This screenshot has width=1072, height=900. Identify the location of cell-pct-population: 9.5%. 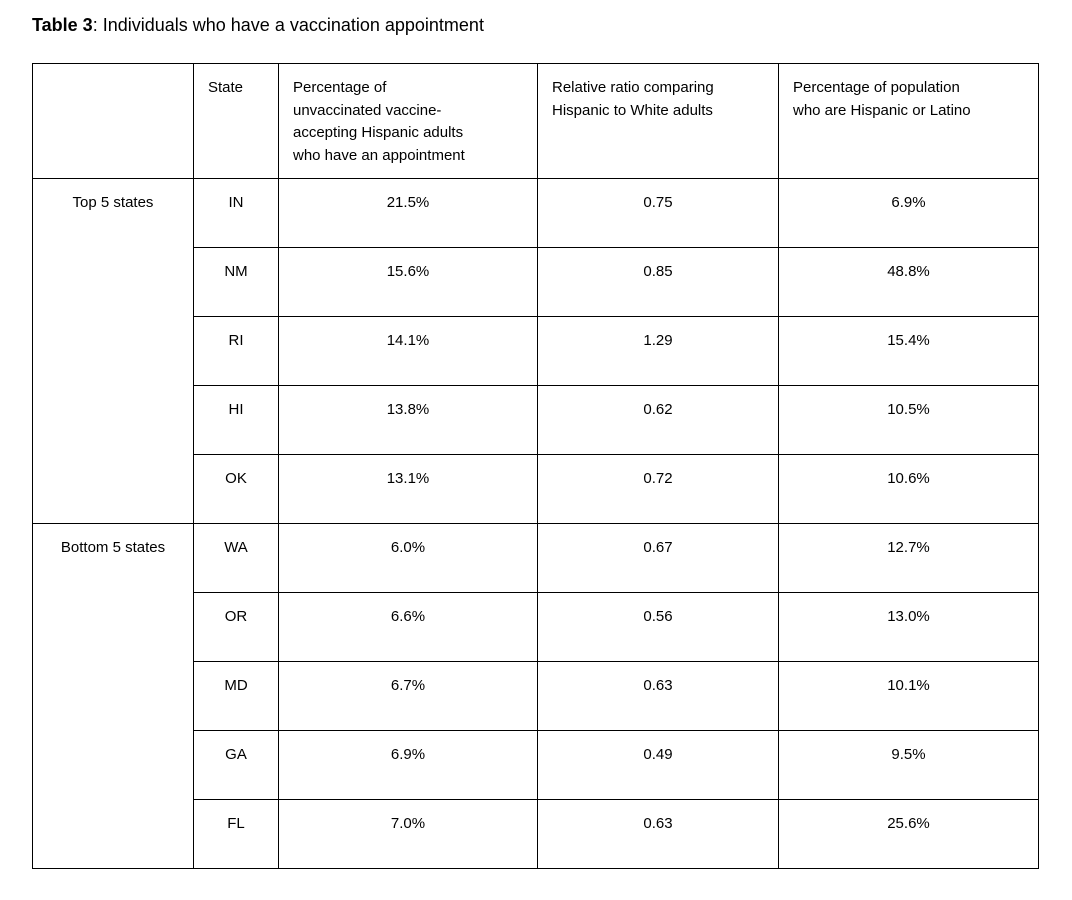
(908, 765).